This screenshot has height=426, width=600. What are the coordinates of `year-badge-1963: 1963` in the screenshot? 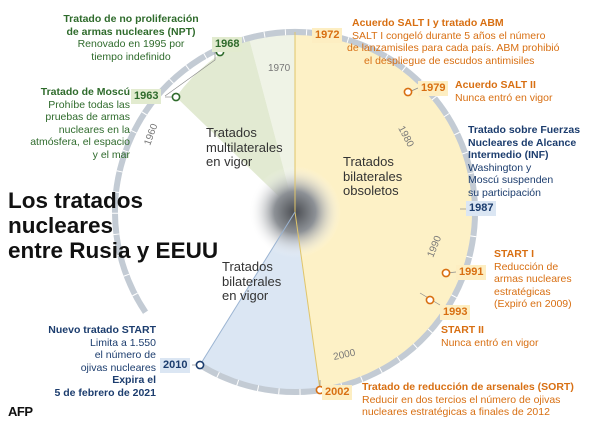 It's located at (146, 96).